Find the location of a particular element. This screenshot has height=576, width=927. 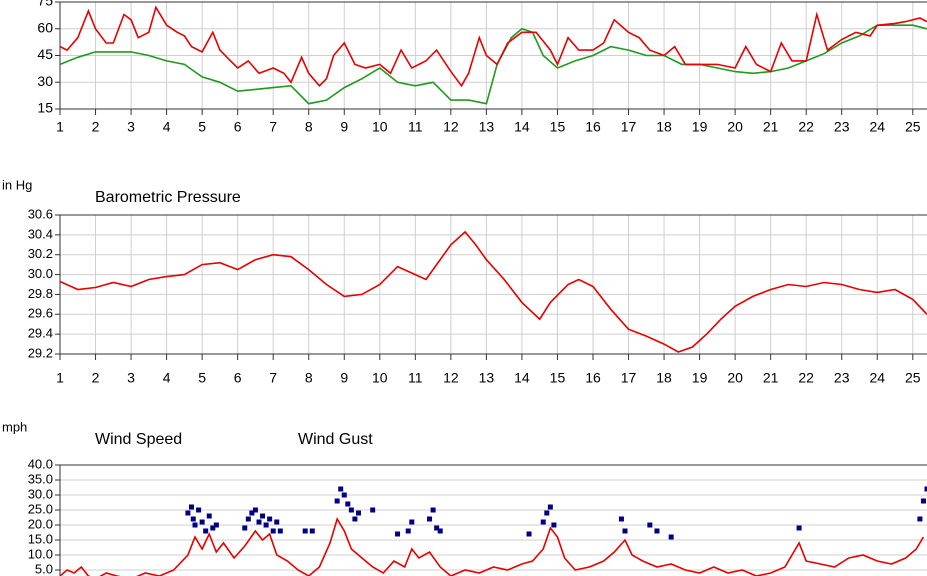

y-tick-label: 45 is located at coordinates (45, 54).